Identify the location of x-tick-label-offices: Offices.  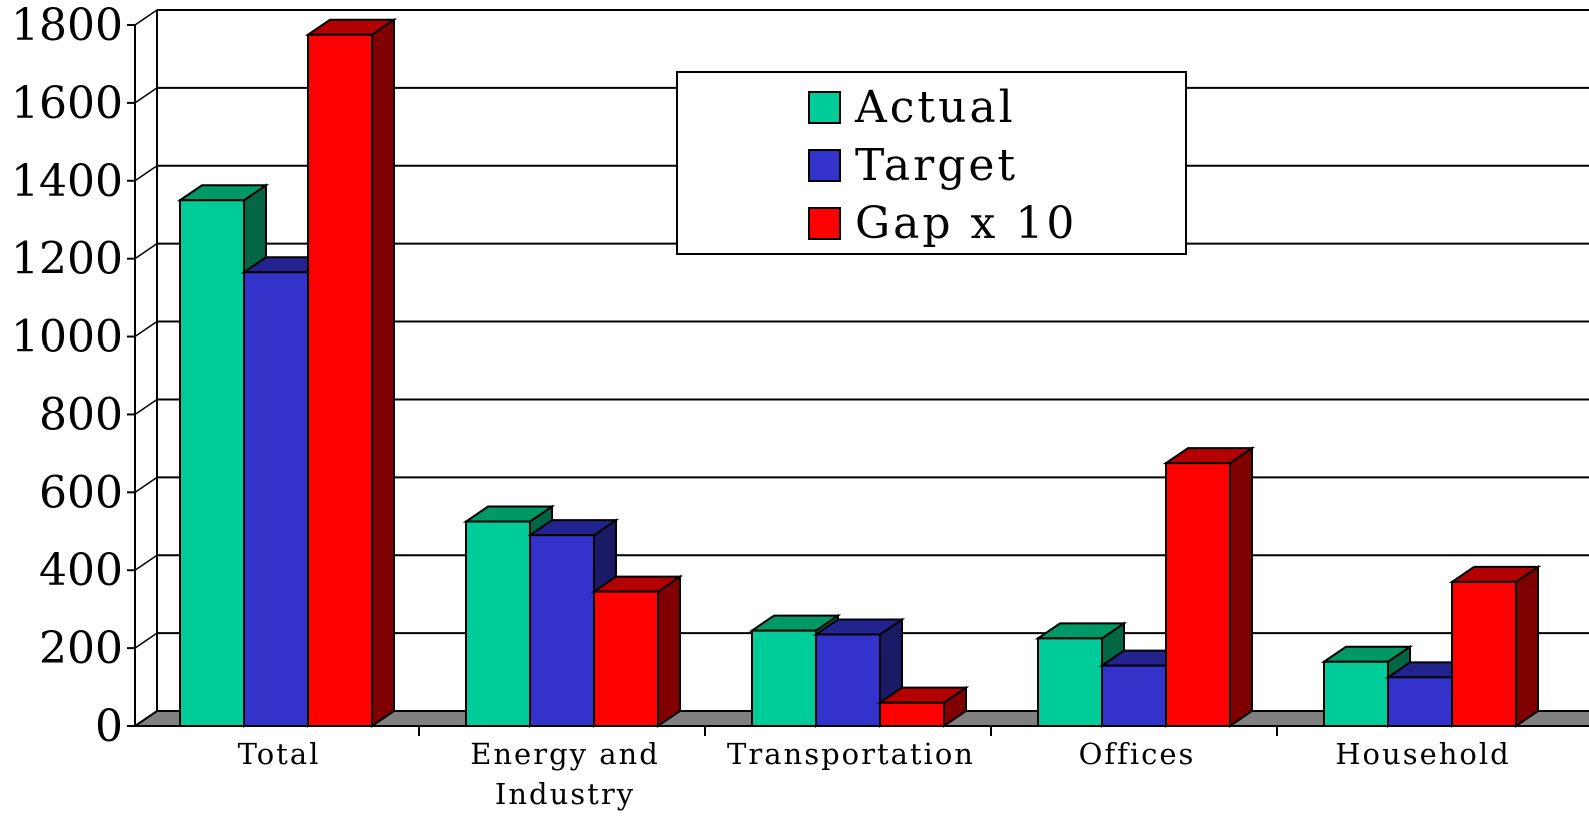
(1137, 754).